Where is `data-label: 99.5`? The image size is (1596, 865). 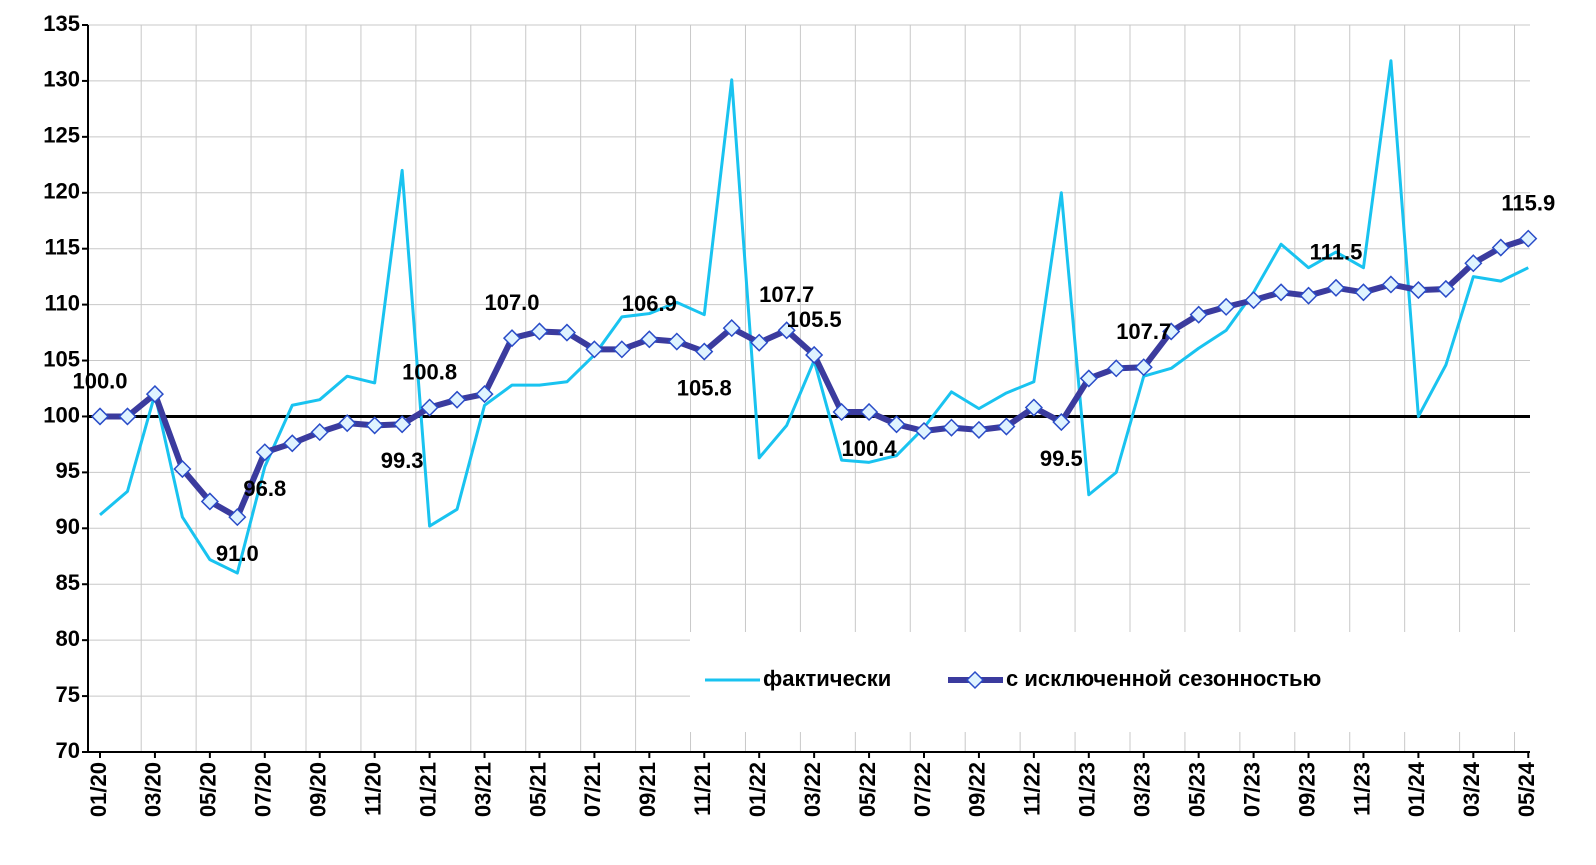 data-label: 99.5 is located at coordinates (1061, 458).